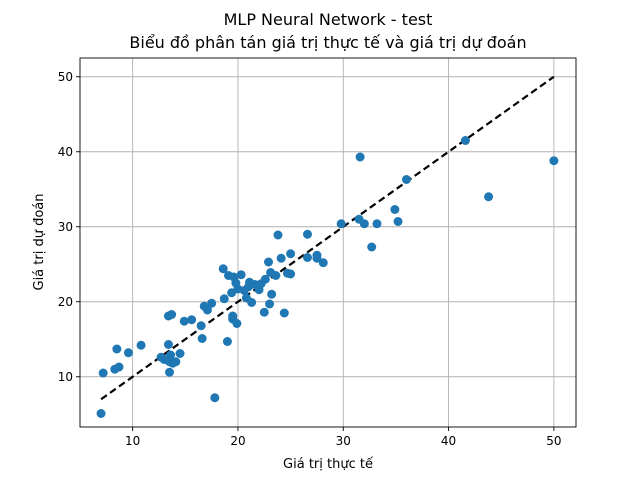 This screenshot has height=480, width=640. I want to click on x-tick-label: 10, so click(132, 441).